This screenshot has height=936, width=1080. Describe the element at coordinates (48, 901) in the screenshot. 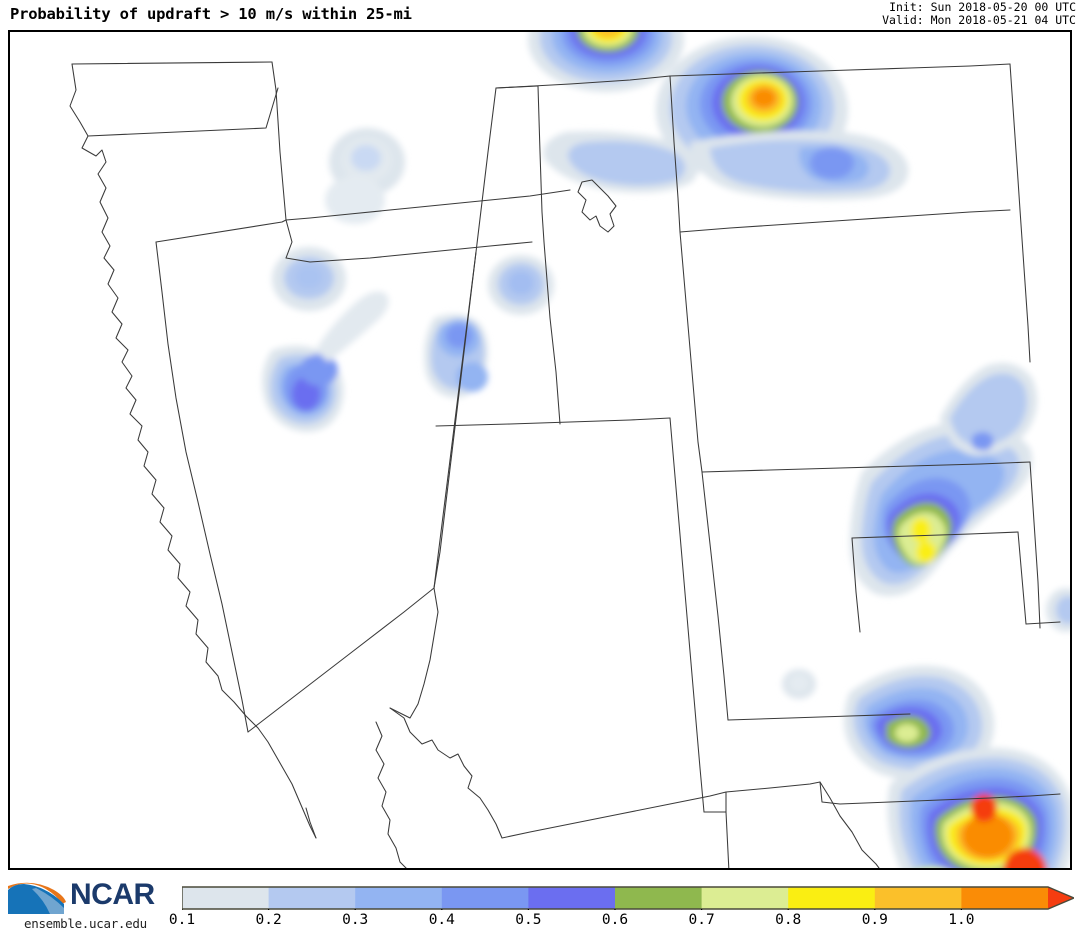

I see `logo-light-swoosh` at that location.